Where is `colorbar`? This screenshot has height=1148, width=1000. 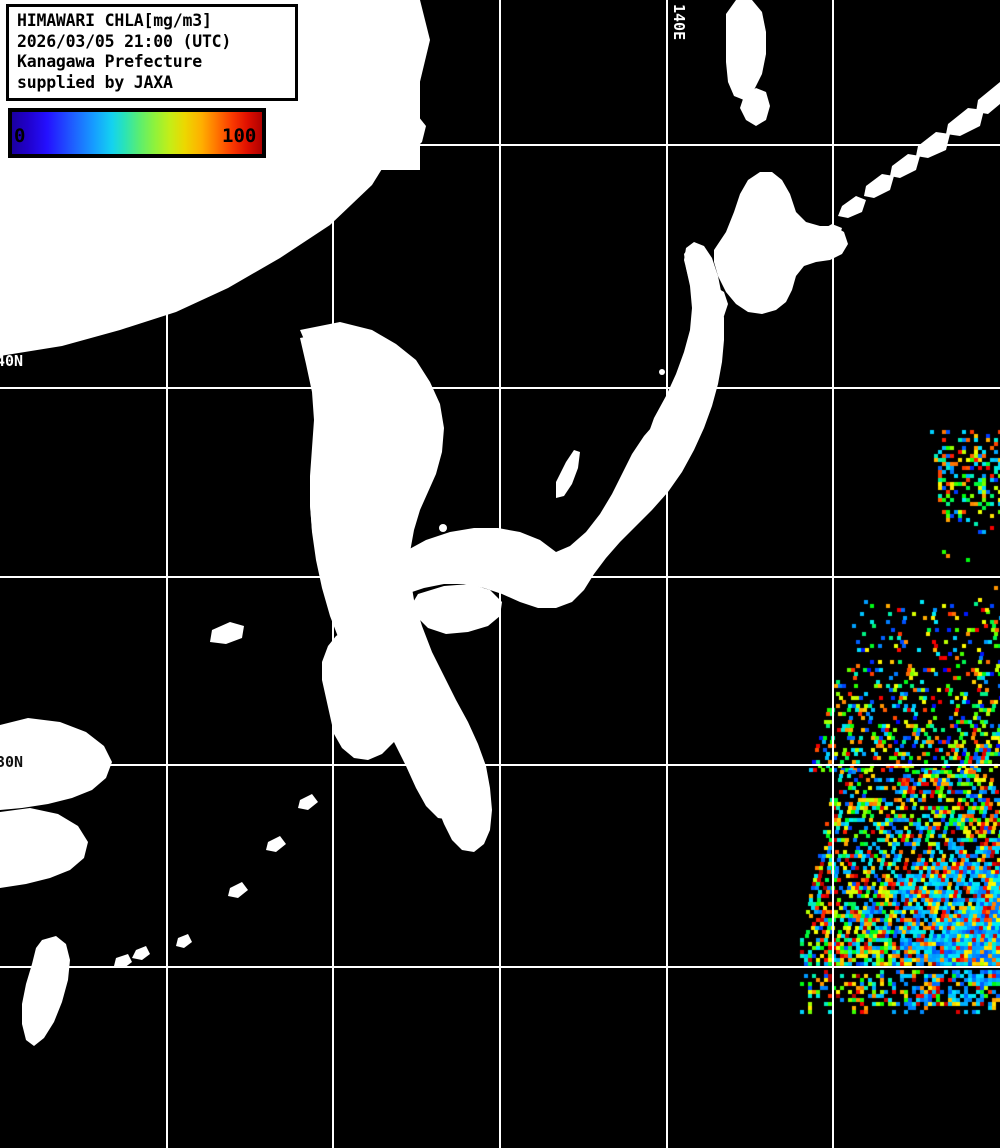
colorbar is located at coordinates (137, 133).